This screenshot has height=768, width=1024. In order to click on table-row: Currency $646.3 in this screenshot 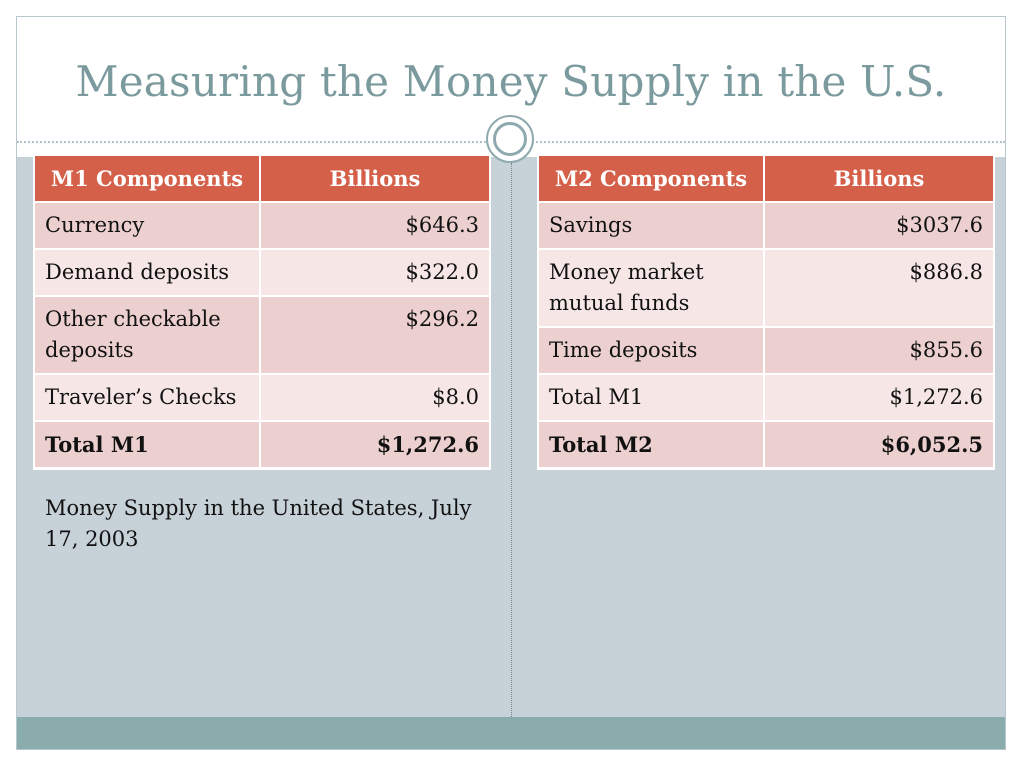, I will do `click(262, 225)`.